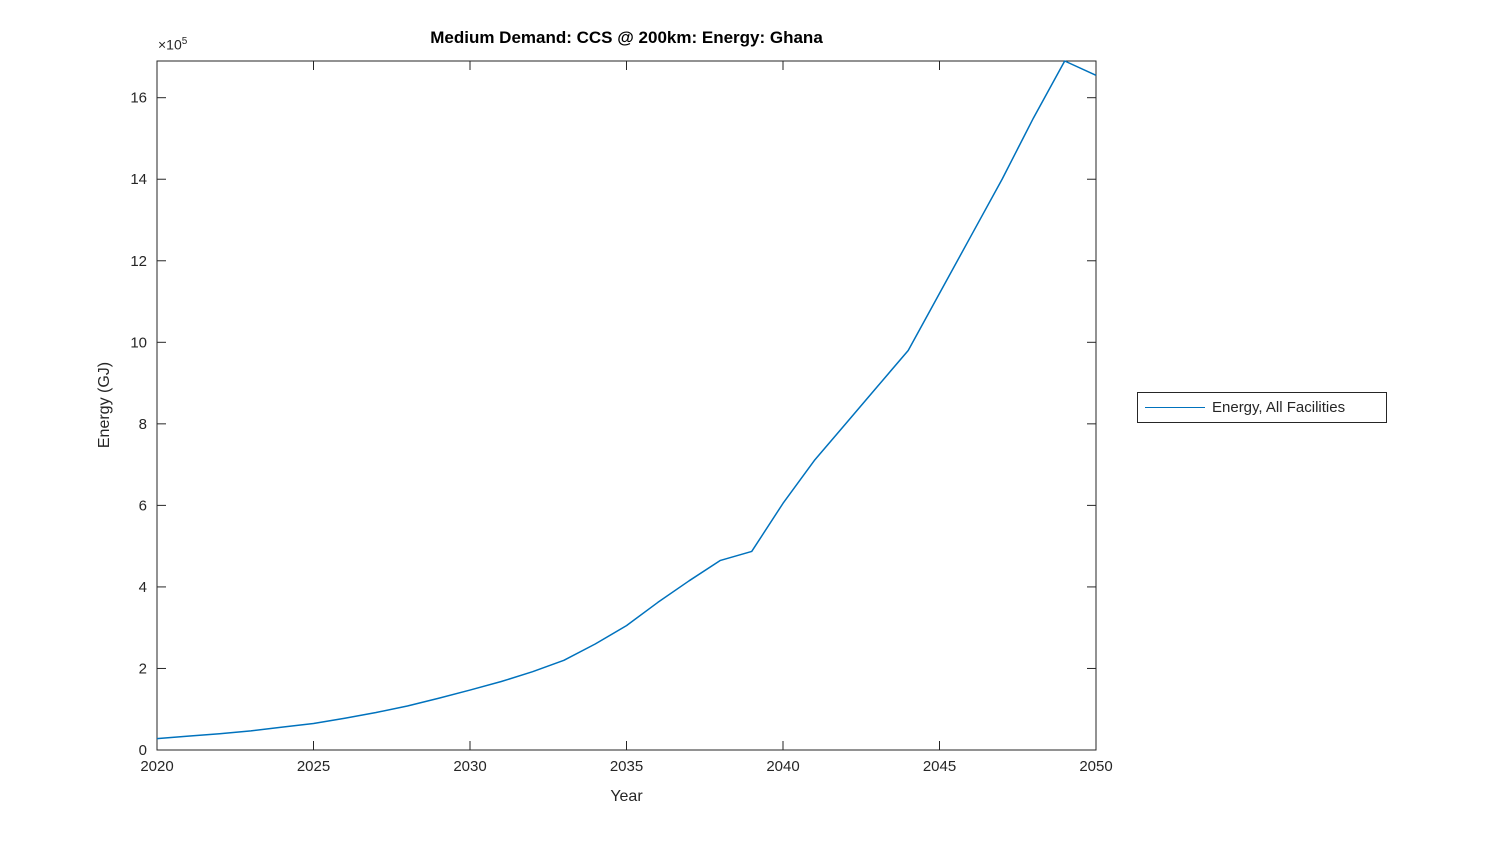  Describe the element at coordinates (782, 766) in the screenshot. I see `x-tick-label: 2040` at that location.